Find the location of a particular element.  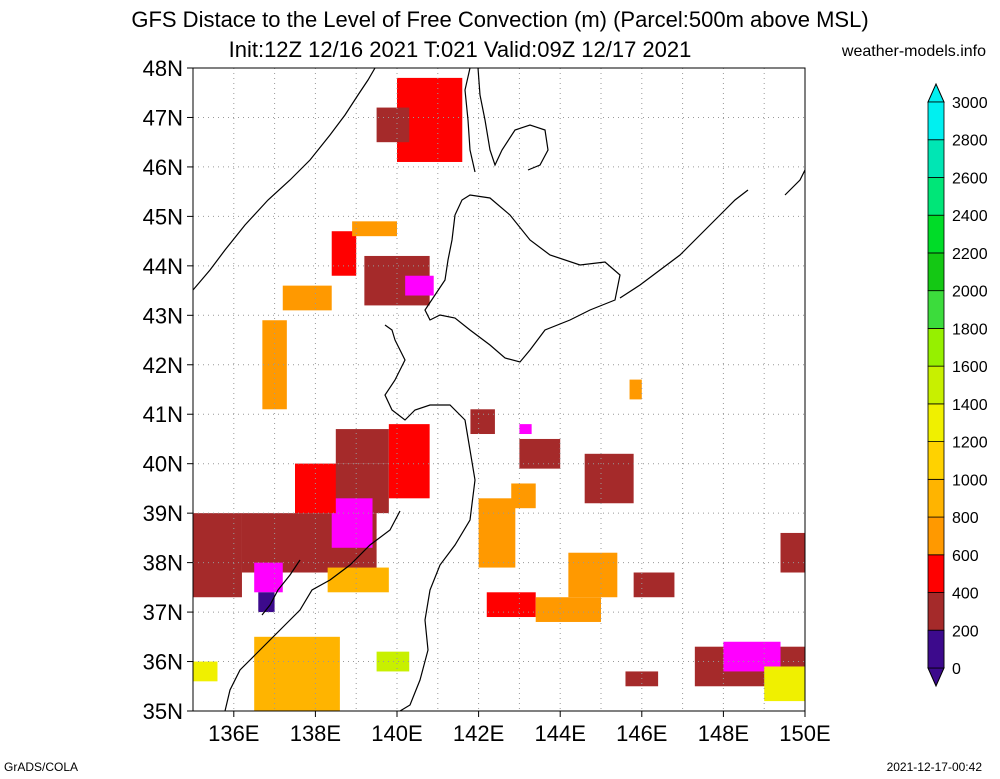

y-tick-label: 35N is located at coordinates (163, 711).